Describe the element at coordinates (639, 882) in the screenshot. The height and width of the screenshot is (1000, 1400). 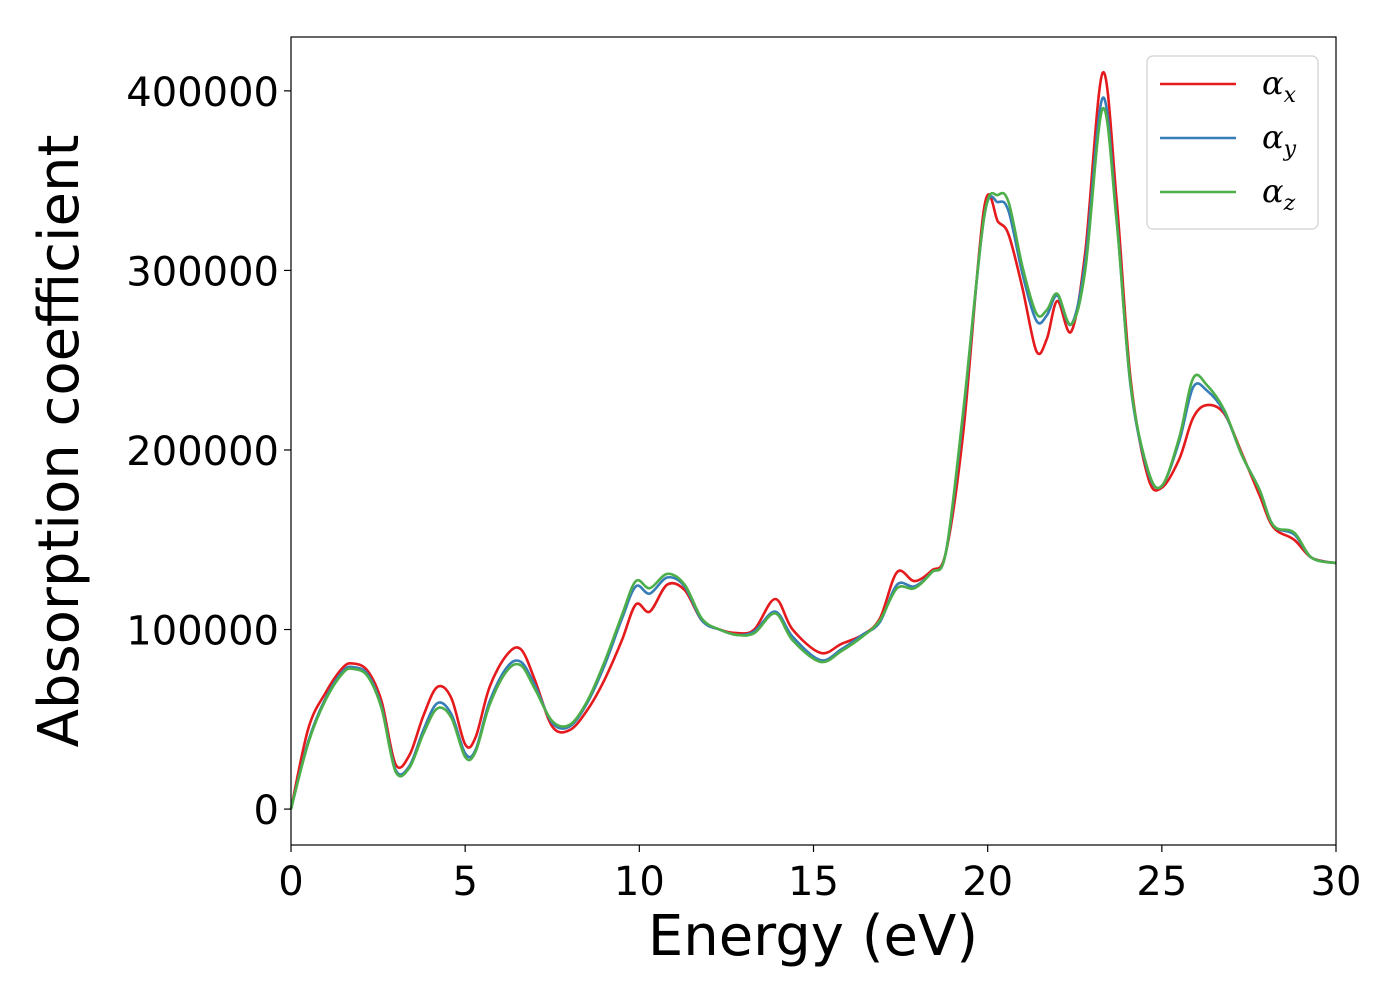
I see `x-tick-label: 10` at that location.